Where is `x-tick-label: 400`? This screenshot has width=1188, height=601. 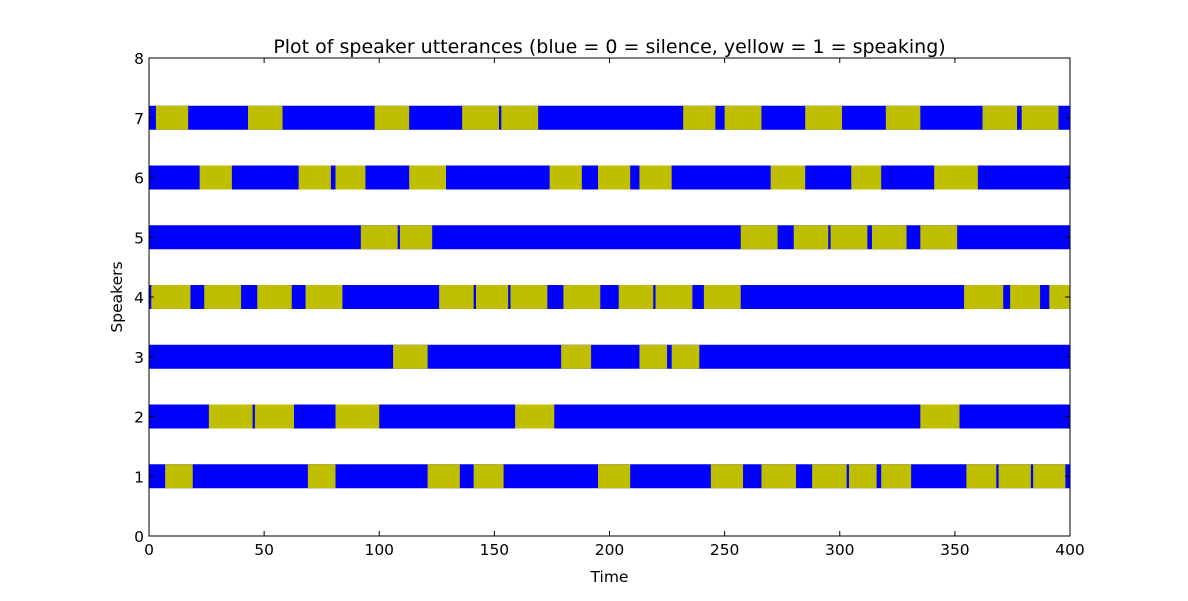
x-tick-label: 400 is located at coordinates (1070, 550).